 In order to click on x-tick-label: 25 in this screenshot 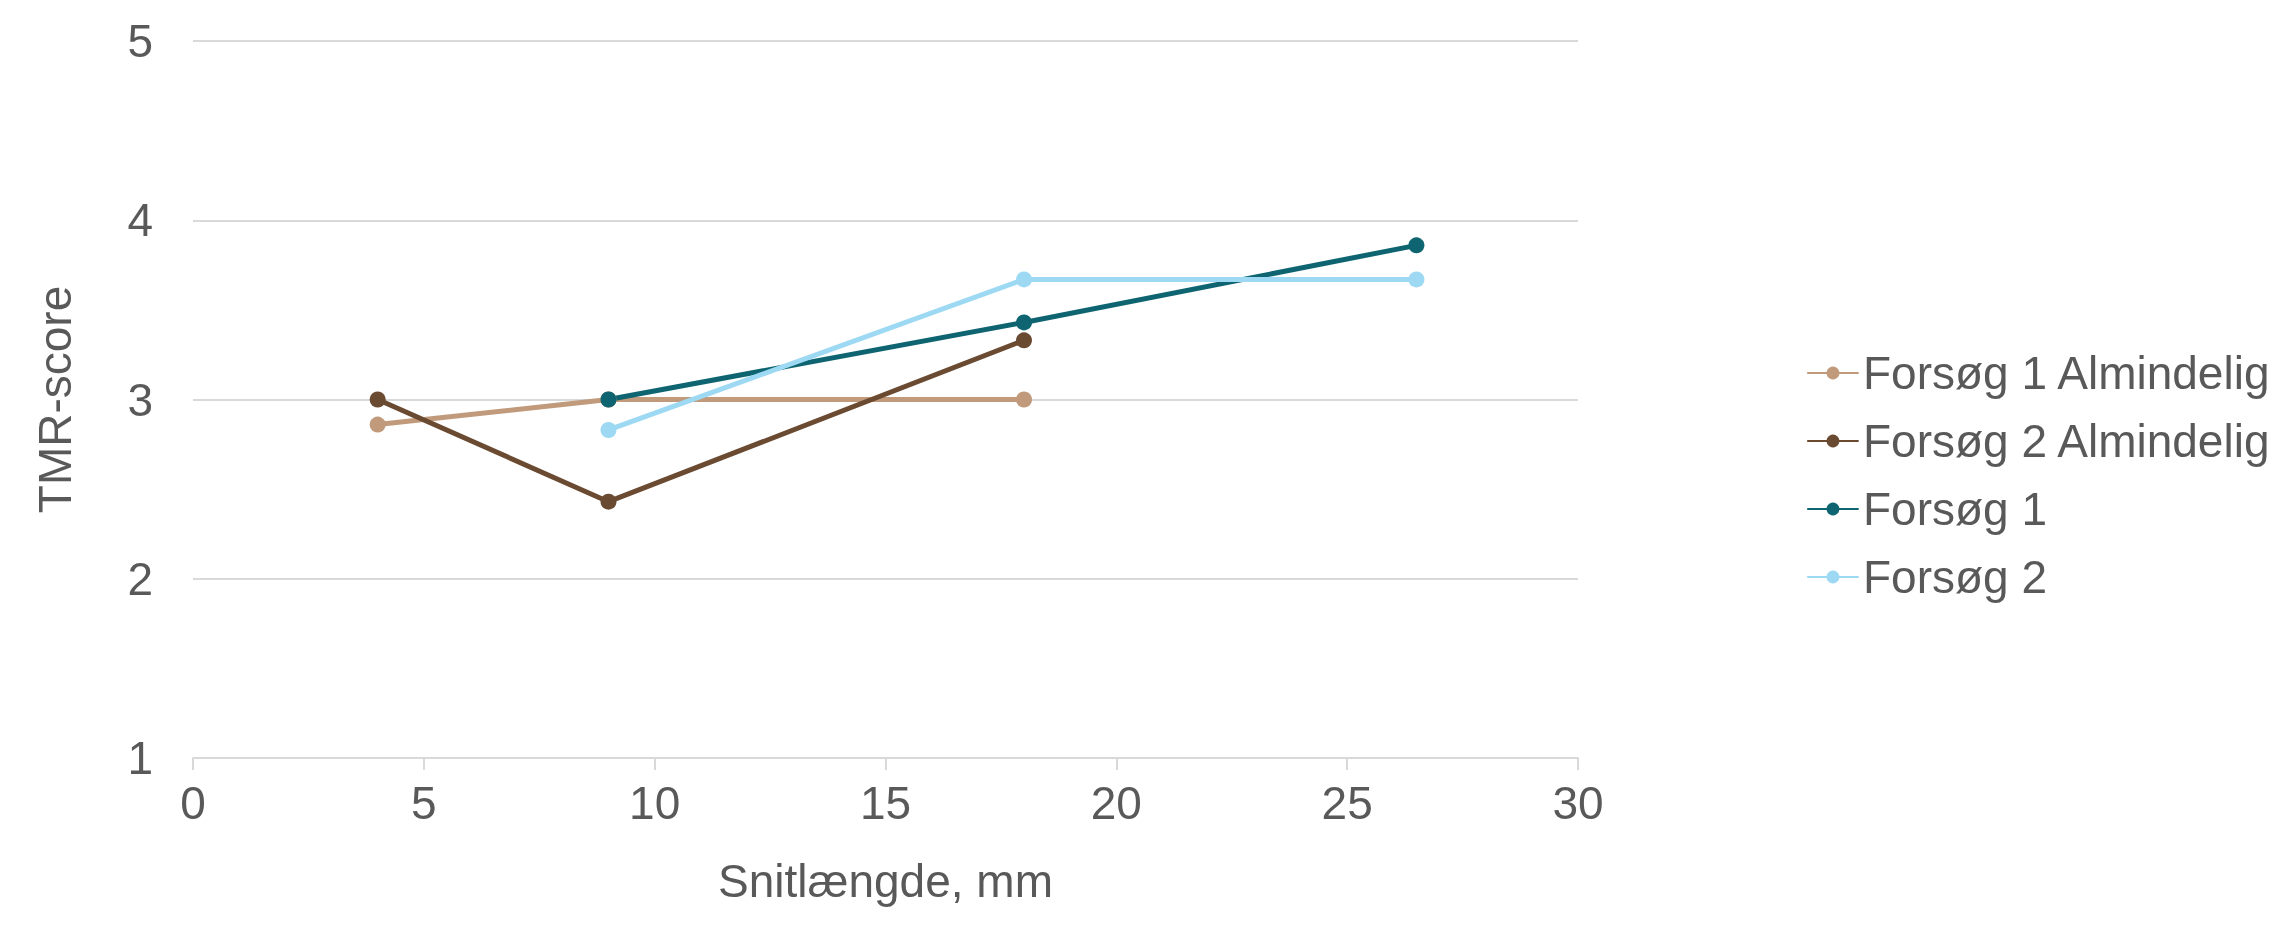, I will do `click(1347, 803)`.